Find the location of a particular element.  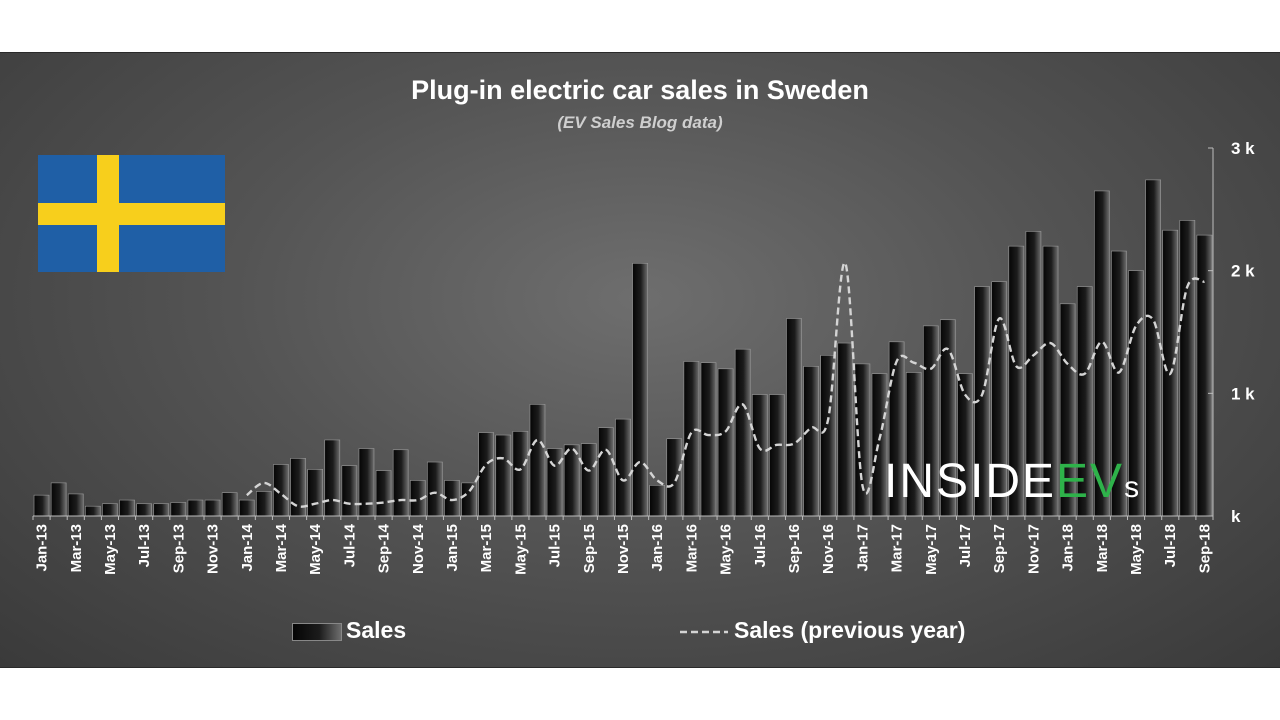

x-tick-label: Jan-18 is located at coordinates (1068, 548).